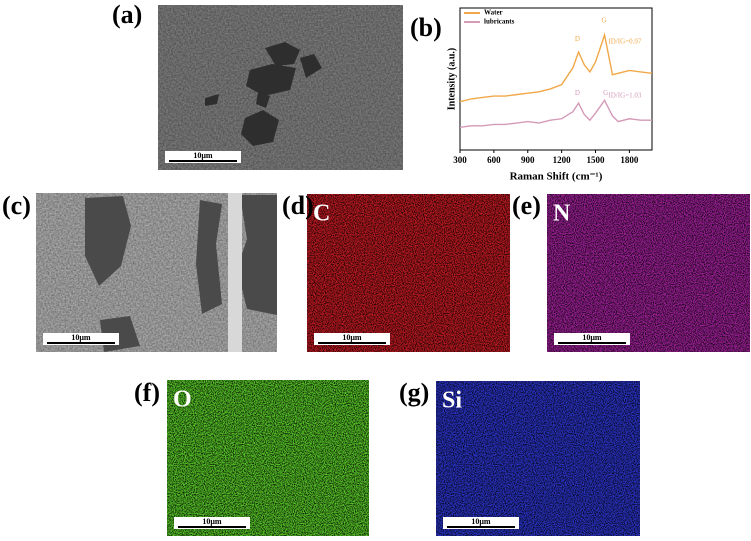 This screenshot has height=541, width=751. Describe the element at coordinates (596, 160) in the screenshot. I see `x-tick-label: 1500` at that location.